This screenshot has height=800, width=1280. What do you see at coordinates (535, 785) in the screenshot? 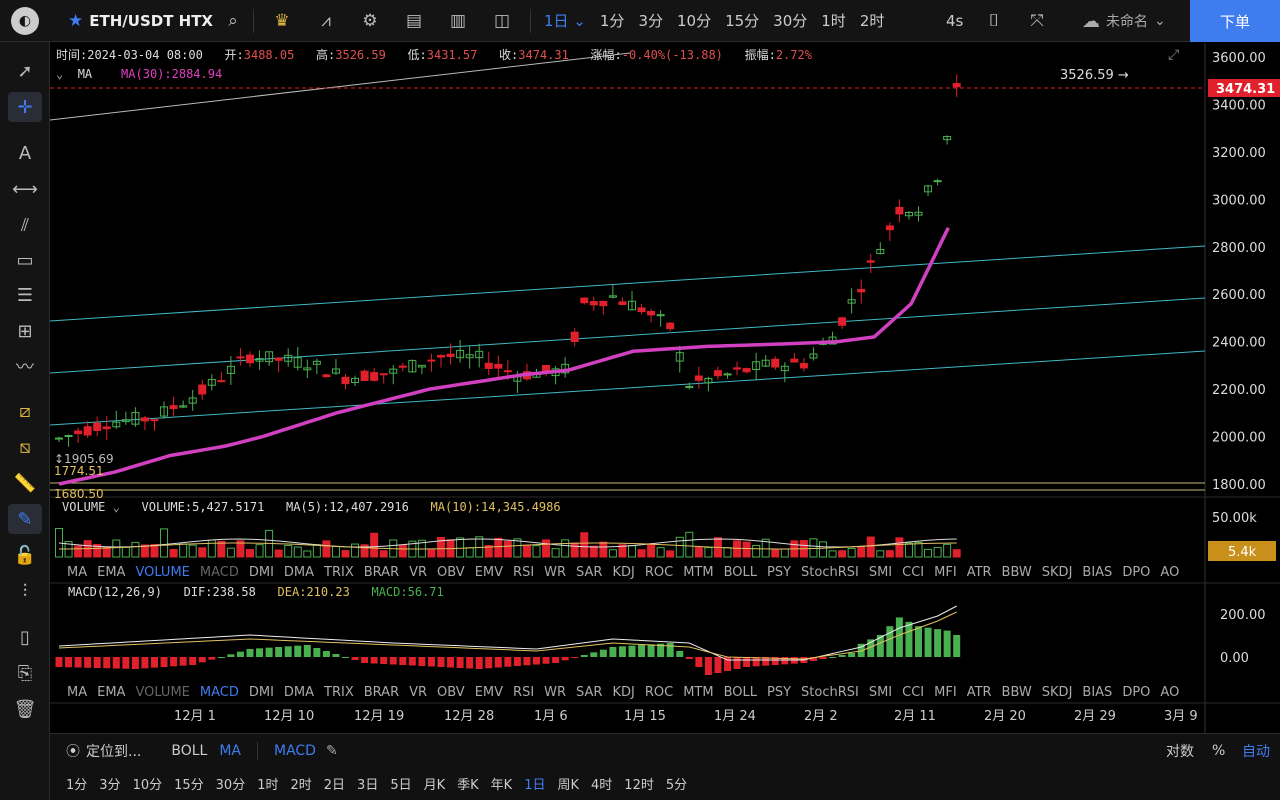
I see `quick-interval: 1日` at bounding box center [535, 785].